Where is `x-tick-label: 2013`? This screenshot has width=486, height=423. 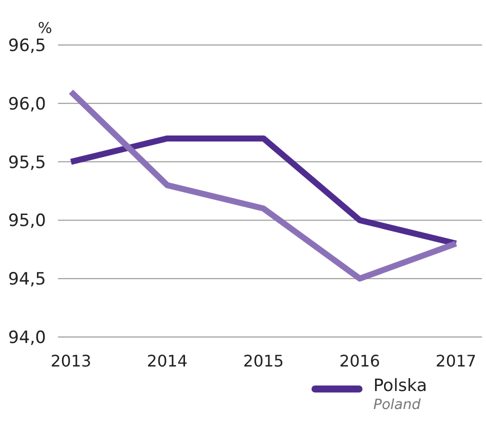 x-tick-label: 2013 is located at coordinates (71, 360).